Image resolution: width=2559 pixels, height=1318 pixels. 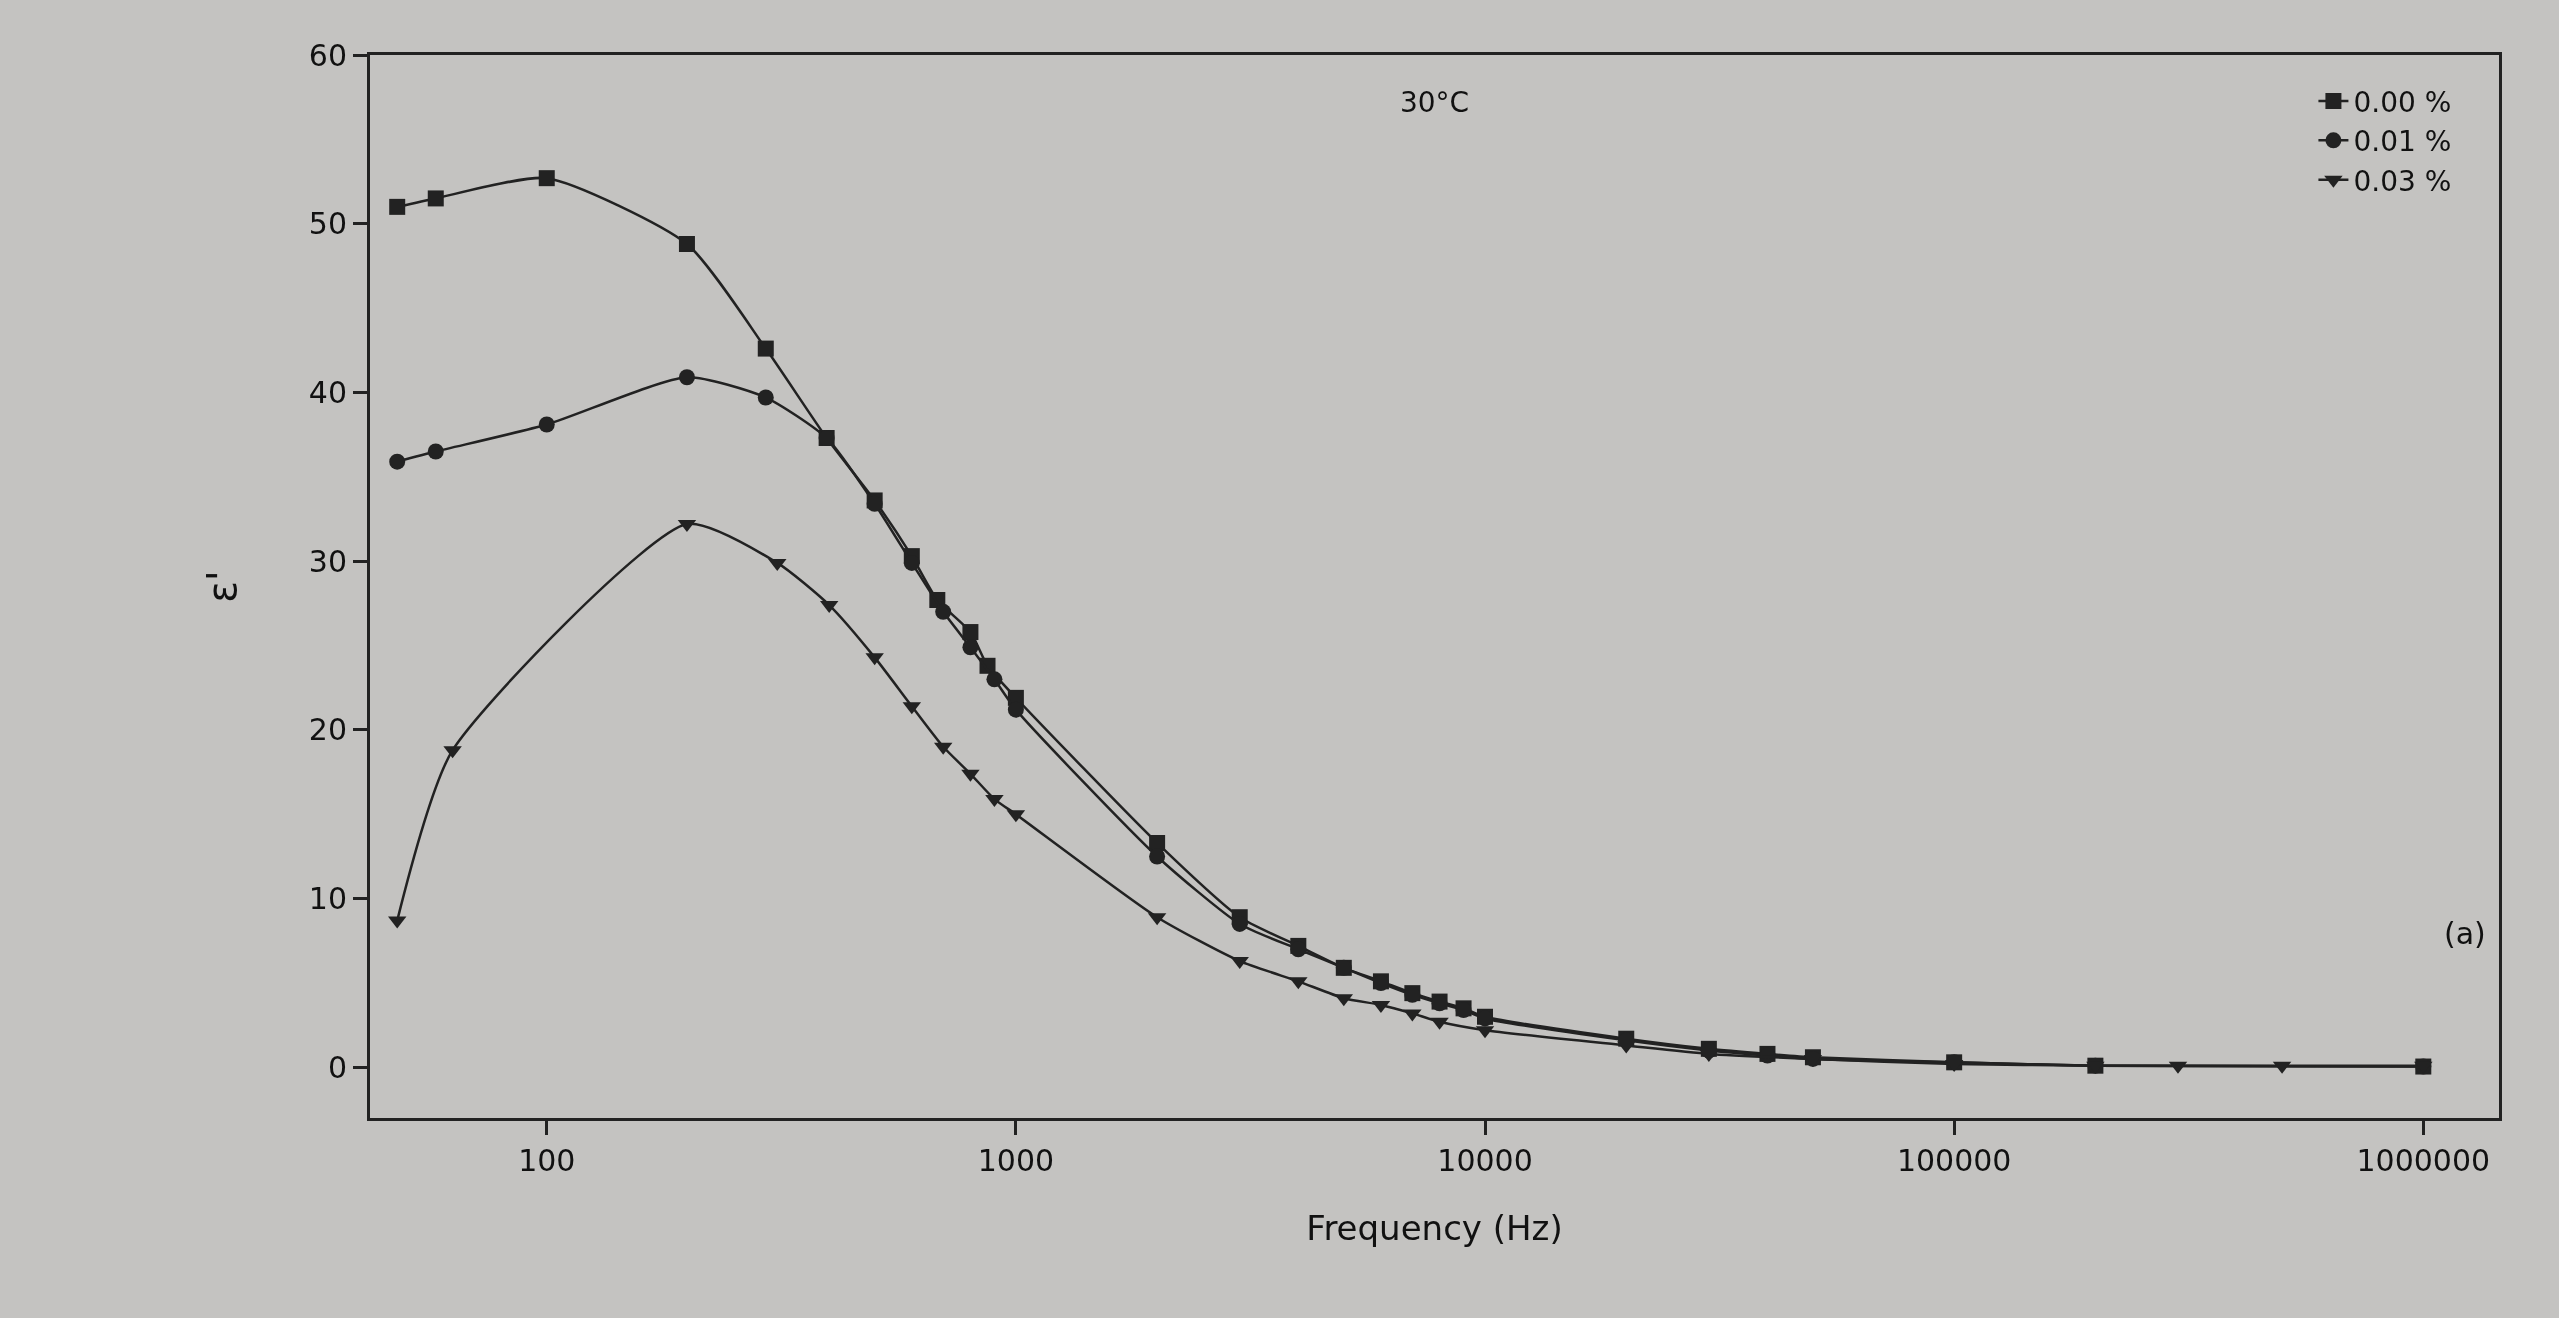 I want to click on x-tick-label: 1000, so click(x=1016, y=1160).